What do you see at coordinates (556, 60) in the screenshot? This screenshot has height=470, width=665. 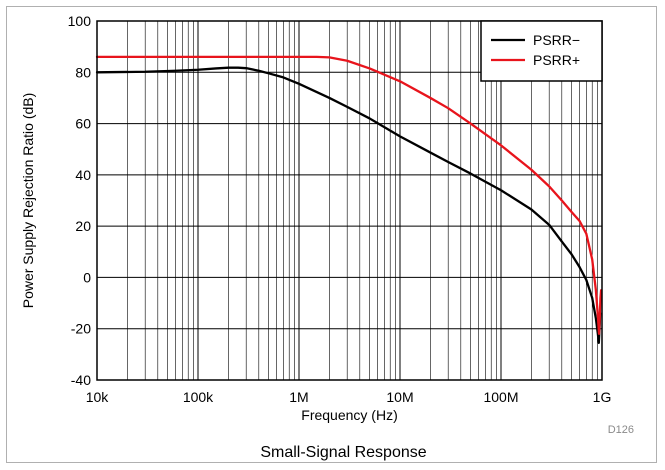 I see `legend-label: PSRR+` at bounding box center [556, 60].